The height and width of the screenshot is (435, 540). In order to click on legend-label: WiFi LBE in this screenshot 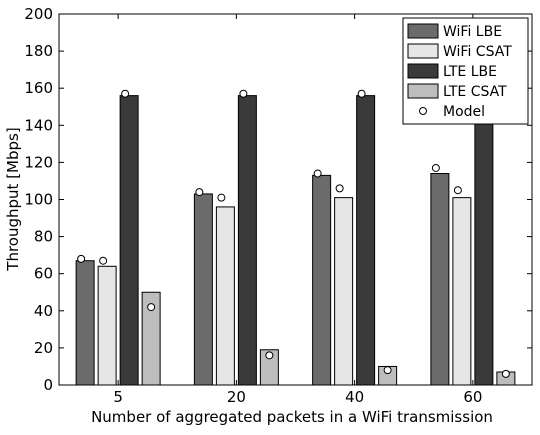, I will do `click(472, 32)`.